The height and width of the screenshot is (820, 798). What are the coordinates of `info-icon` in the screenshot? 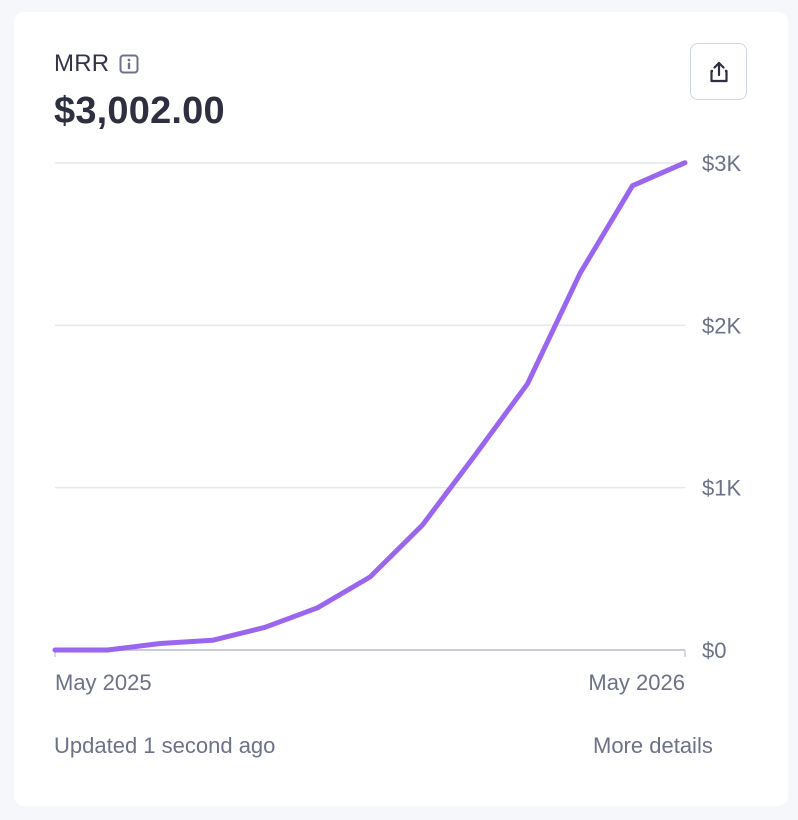 It's located at (129, 64).